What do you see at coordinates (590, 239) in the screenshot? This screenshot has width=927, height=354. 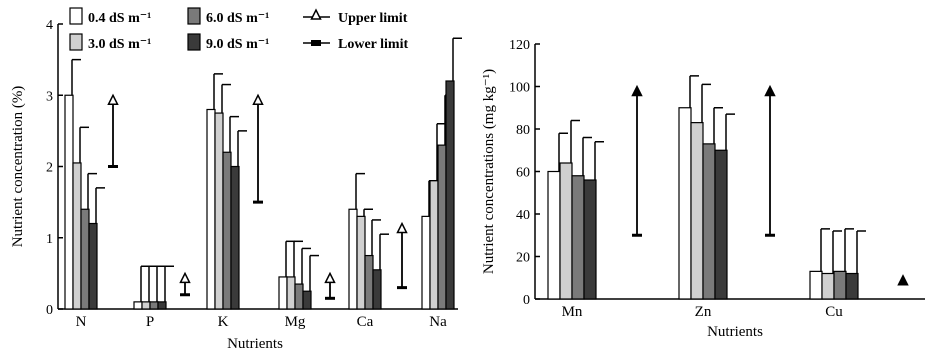 I see `bar-Mn-s4` at bounding box center [590, 239].